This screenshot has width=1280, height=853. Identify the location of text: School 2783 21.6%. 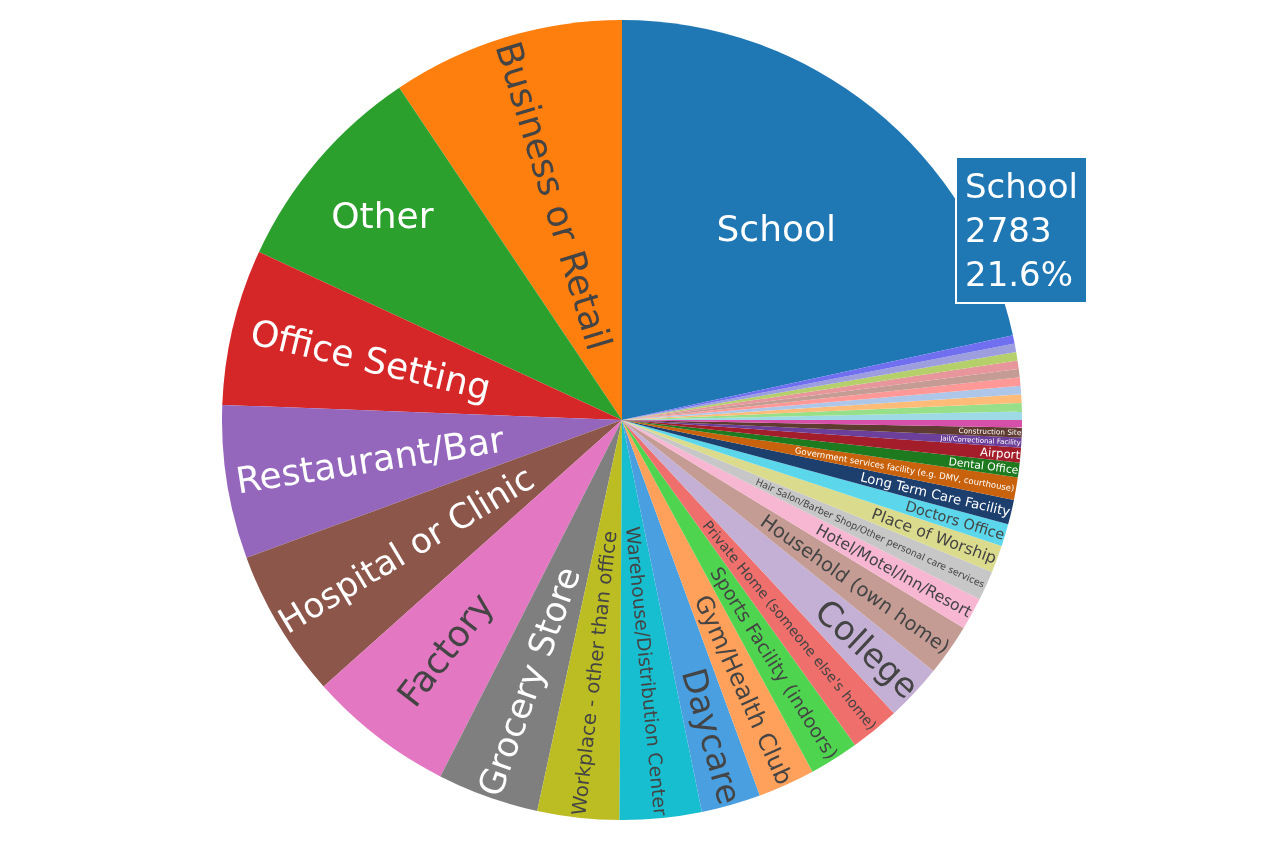
(1021, 230).